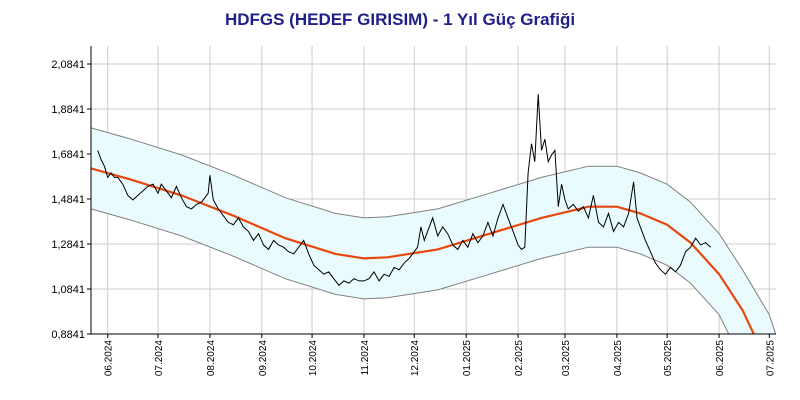  What do you see at coordinates (618, 358) in the screenshot?
I see `x-tick-label: 04.2025` at bounding box center [618, 358].